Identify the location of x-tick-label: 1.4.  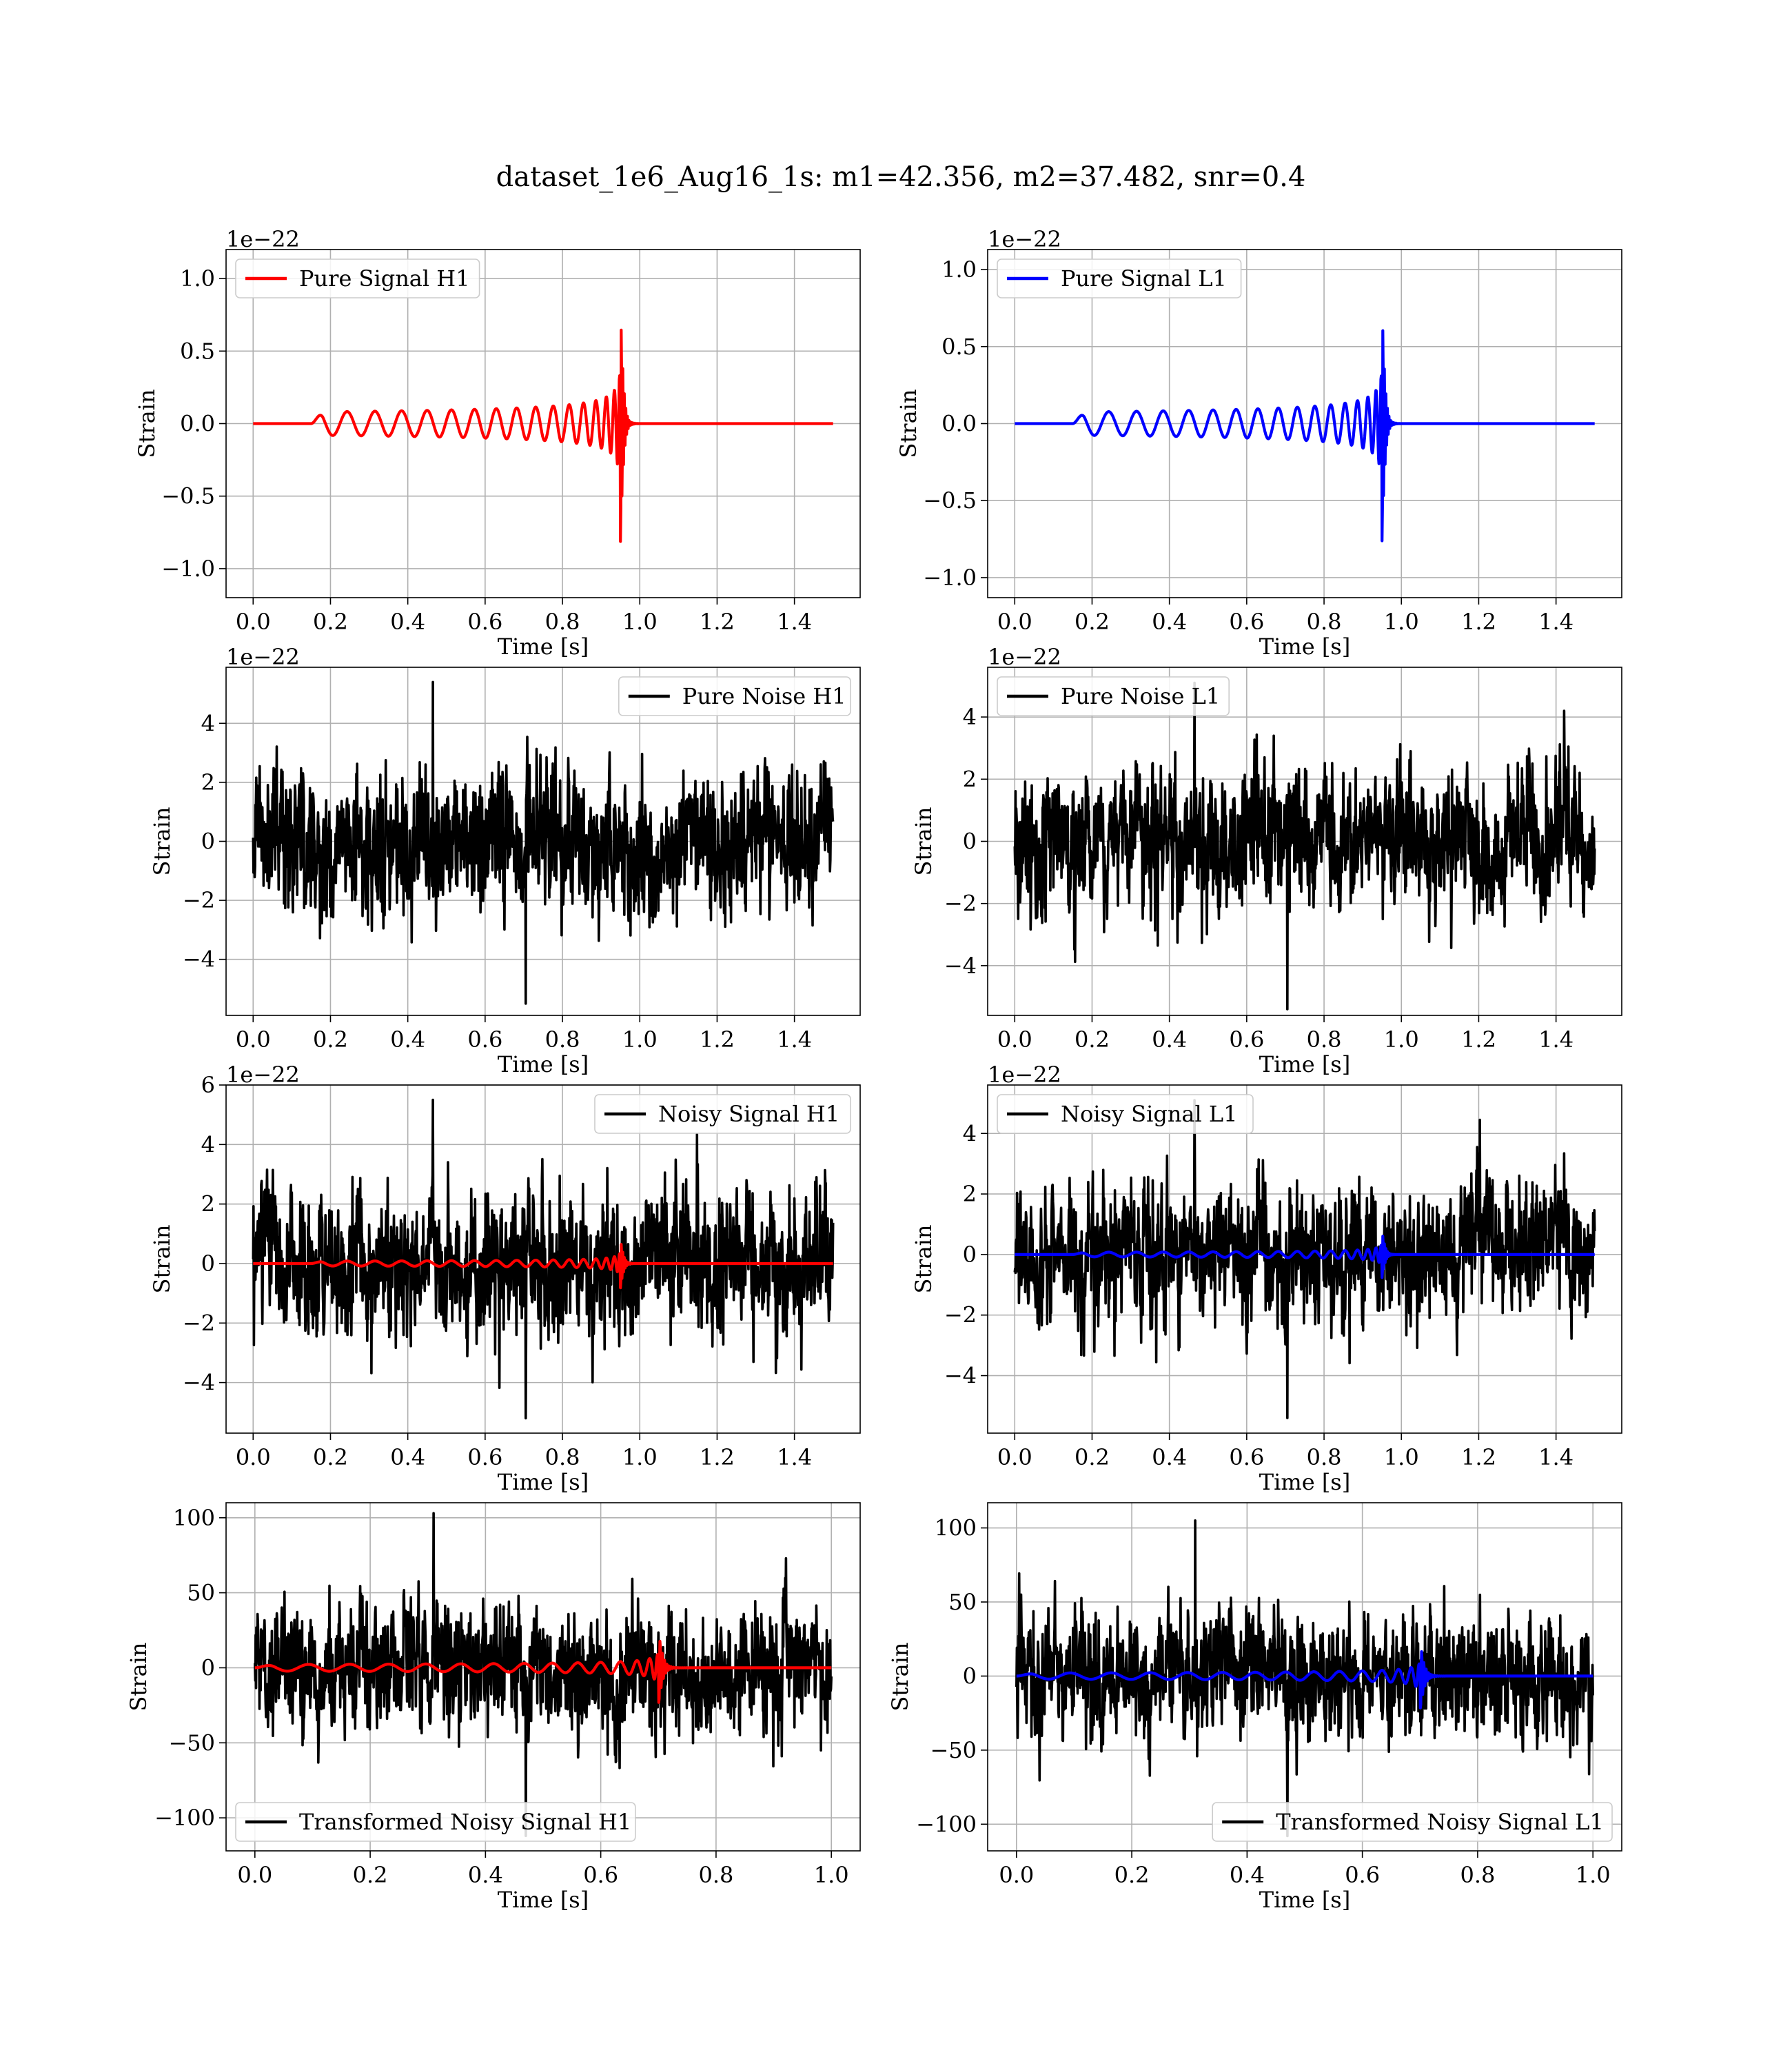
(794, 1457).